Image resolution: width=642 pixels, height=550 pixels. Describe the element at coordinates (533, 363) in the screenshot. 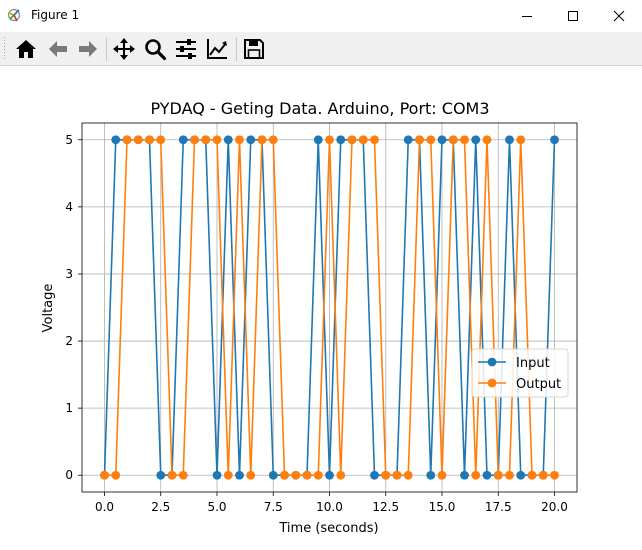

I see `legend-label: Input` at that location.